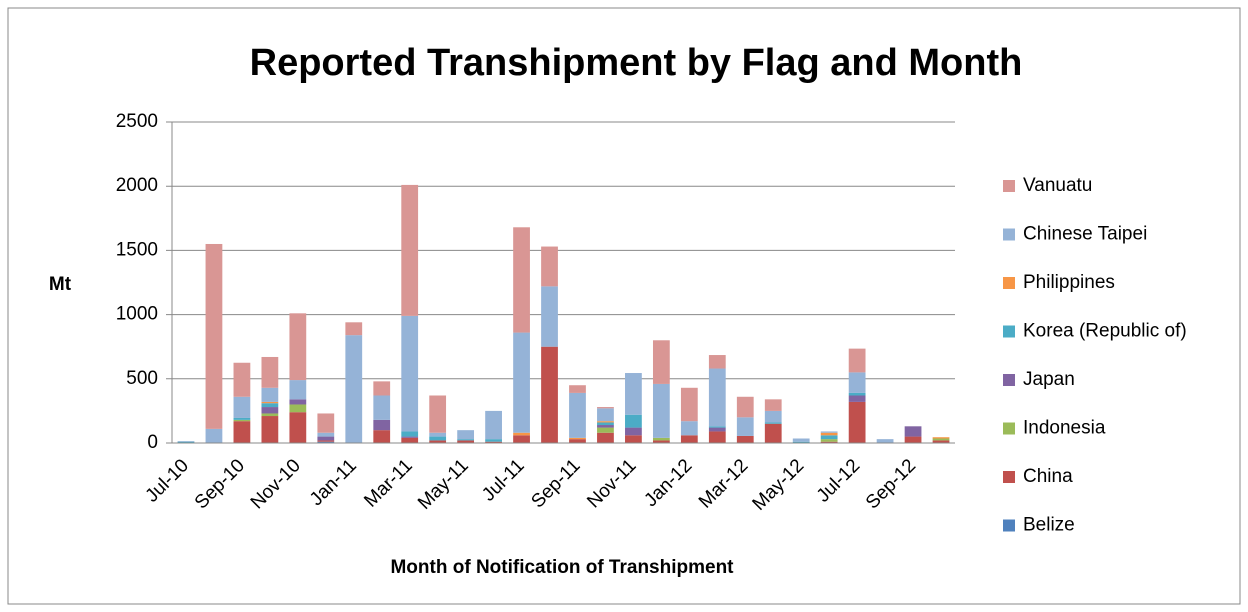  What do you see at coordinates (636, 63) in the screenshot?
I see `chart-title: Reported Transhipment by Flag and Month` at bounding box center [636, 63].